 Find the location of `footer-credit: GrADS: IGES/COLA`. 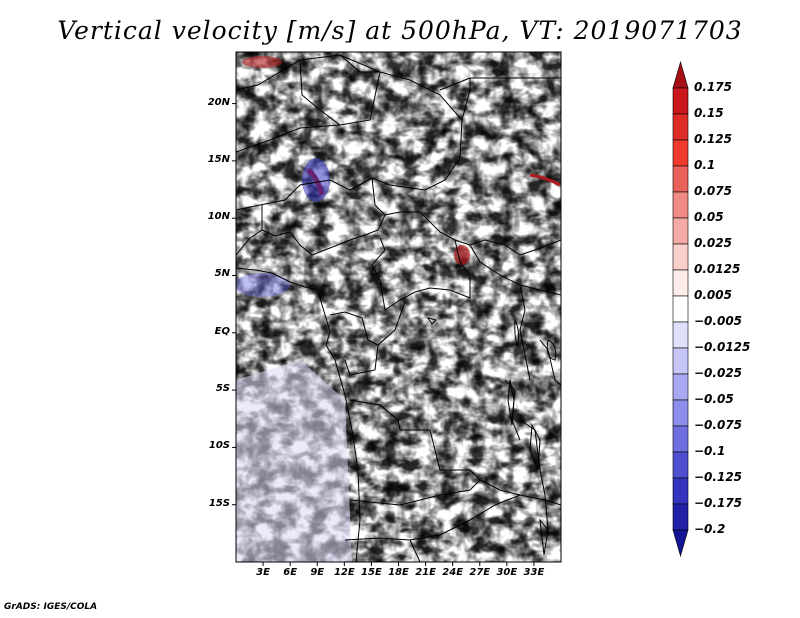

footer-credit: GrADS: IGES/COLA is located at coordinates (51, 607).